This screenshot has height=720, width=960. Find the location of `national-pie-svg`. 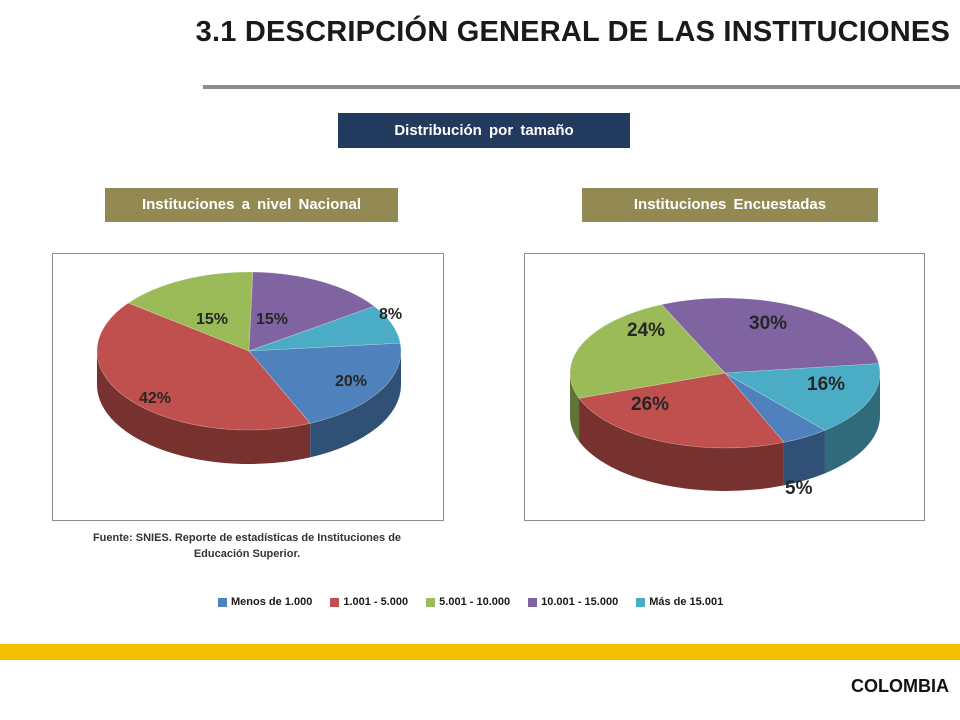

national-pie-svg is located at coordinates (249, 367).